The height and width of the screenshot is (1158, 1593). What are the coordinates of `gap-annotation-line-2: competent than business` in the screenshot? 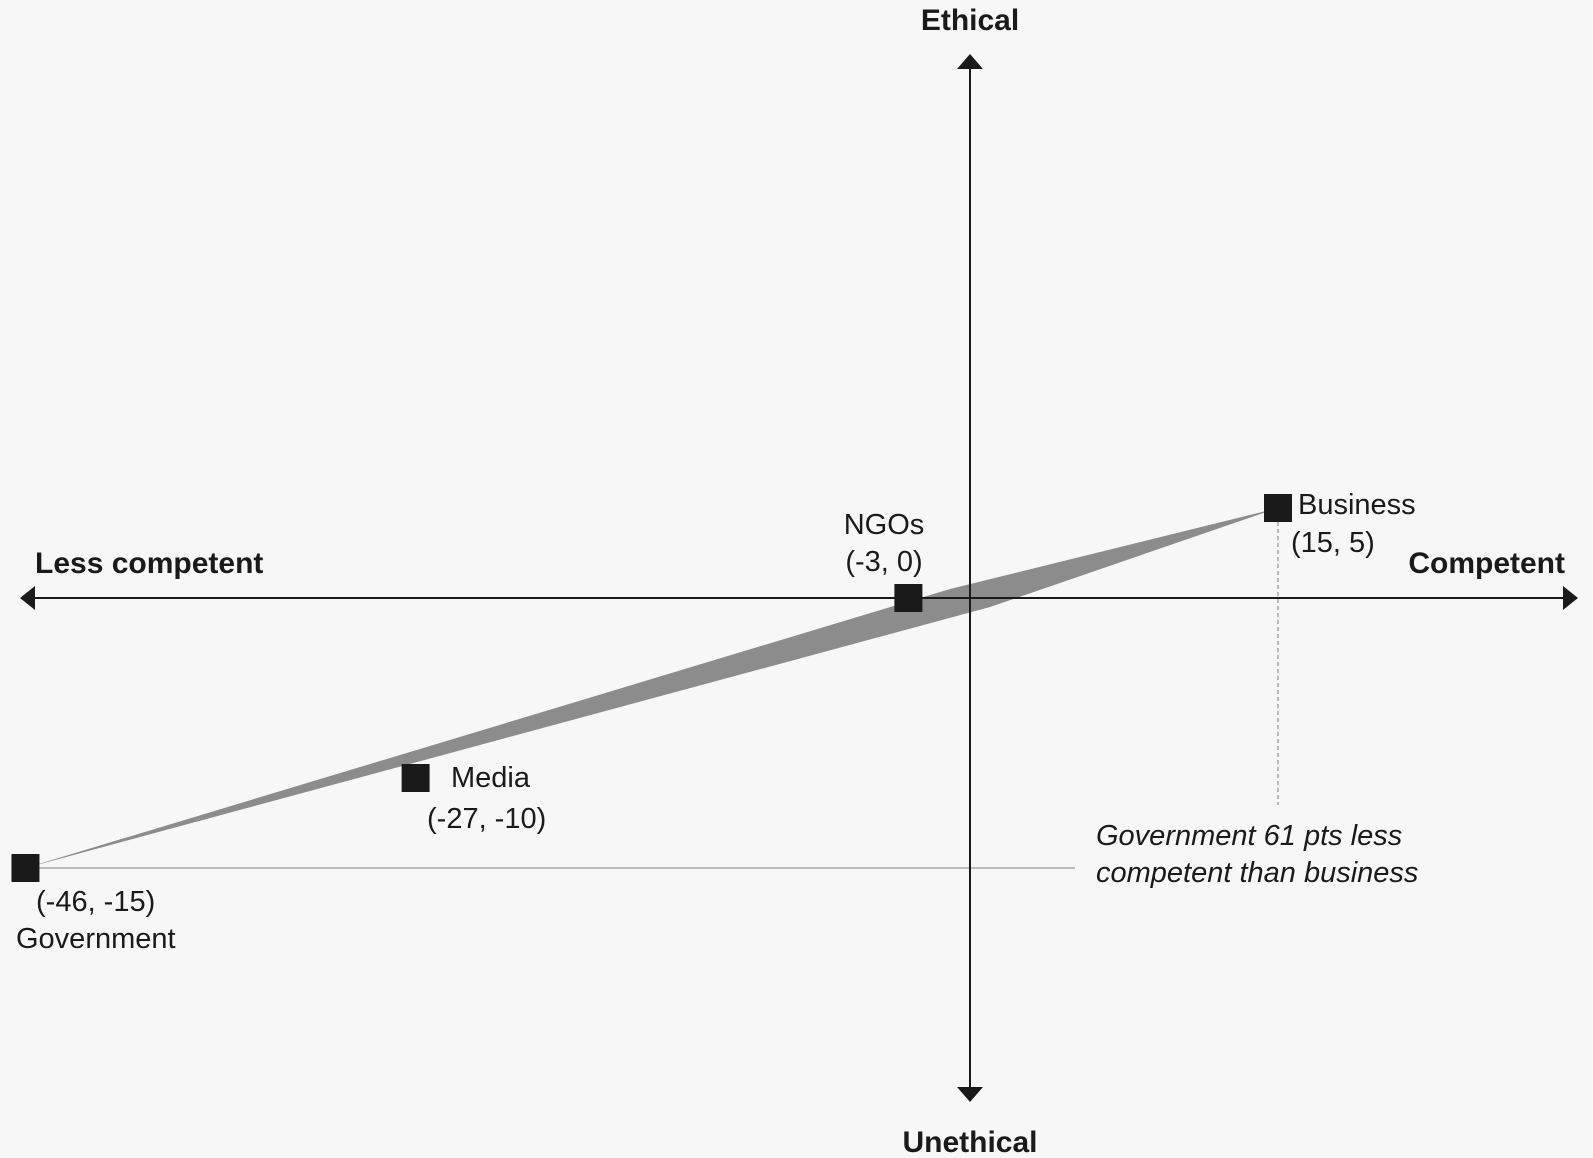 It's located at (1257, 873).